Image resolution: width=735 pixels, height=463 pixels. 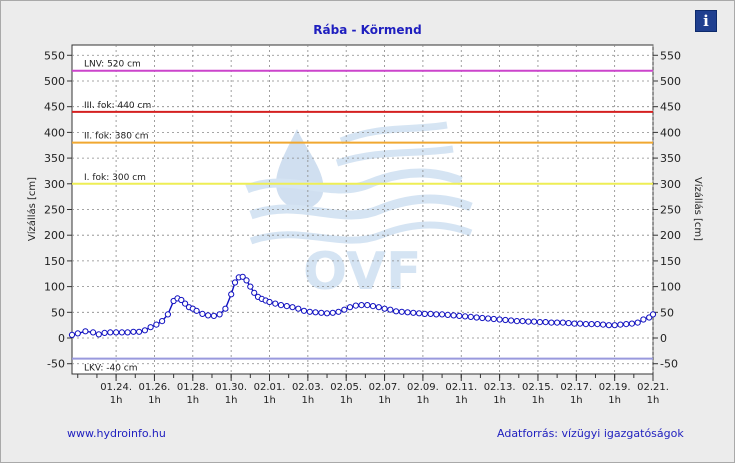 What do you see at coordinates (58, 210) in the screenshot?
I see `y-axis-left: -50 0 50 100 150 200 250 300 350 400 450 500 550` at bounding box center [58, 210].